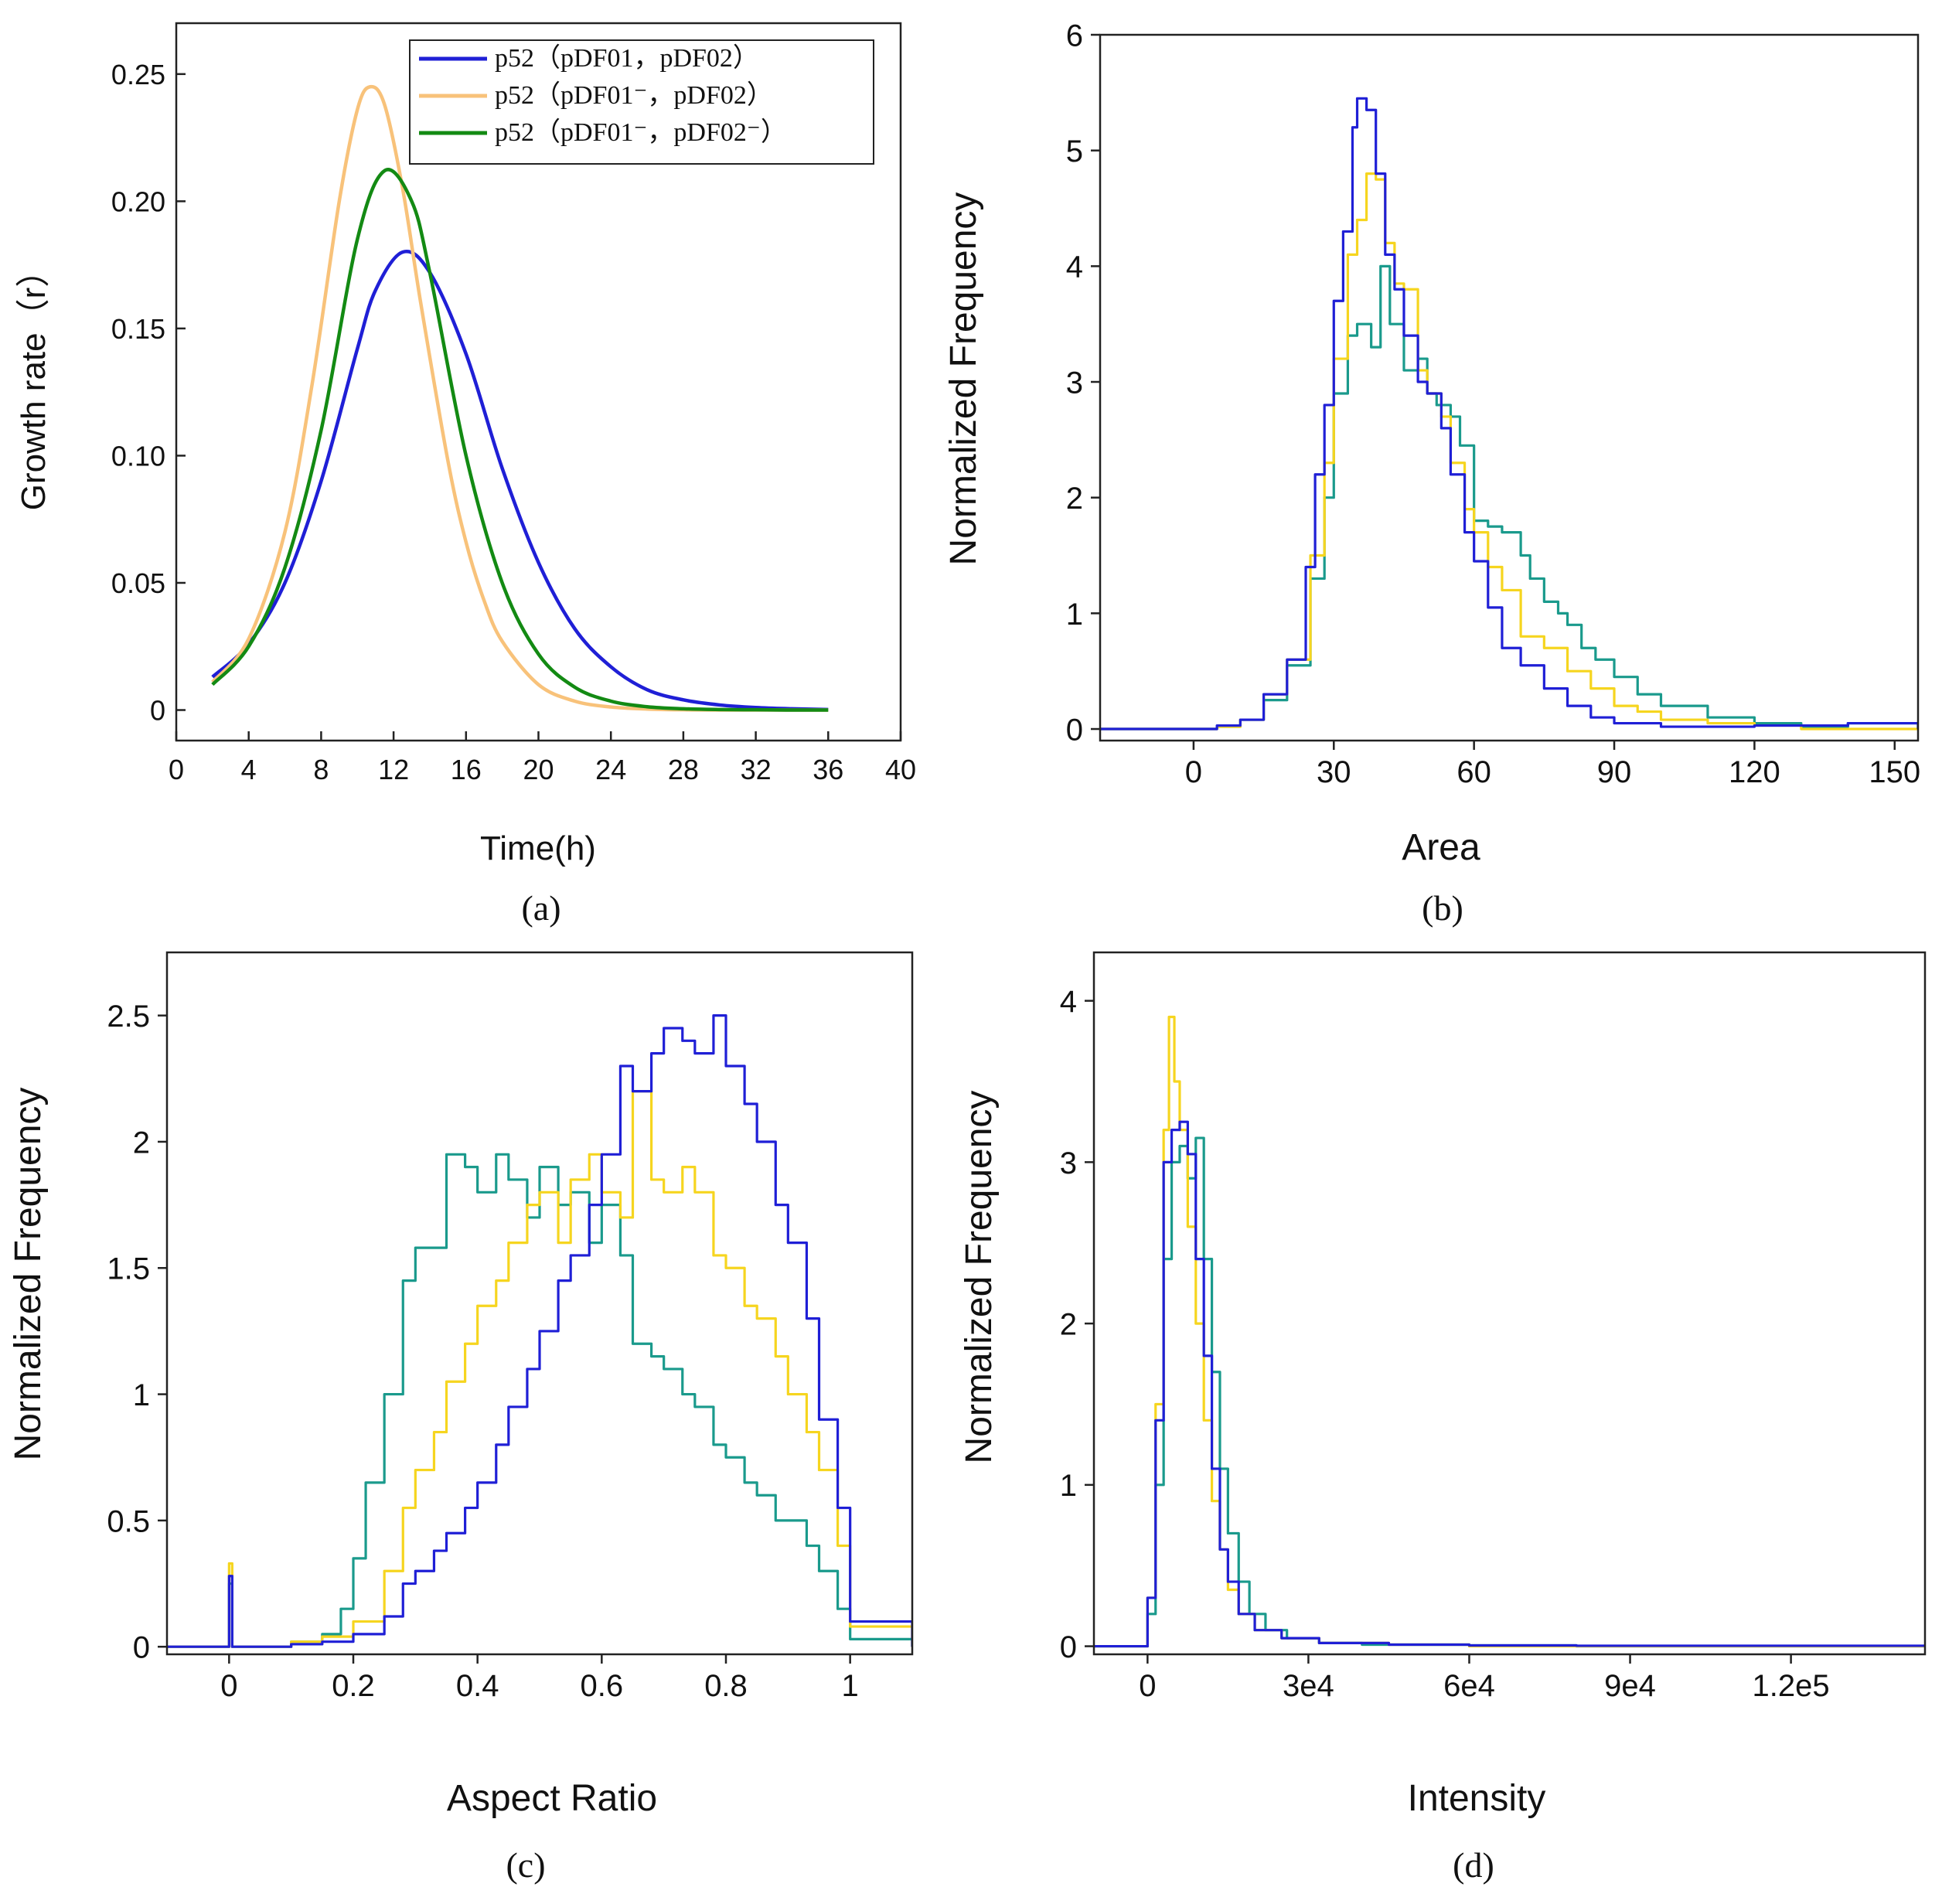 This screenshot has width=1942, height=1904. I want to click on y-tick-label-d: 4, so click(1068, 1002).